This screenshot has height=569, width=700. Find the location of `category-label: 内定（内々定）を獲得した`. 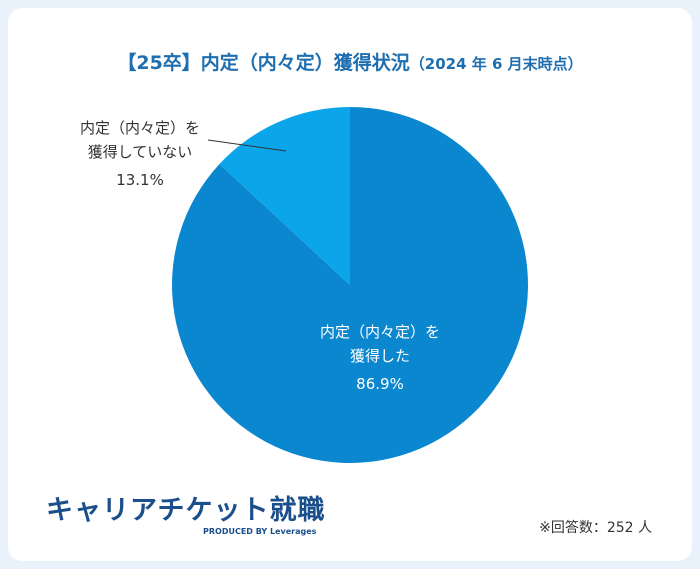

category-label: 内定（内々定）を獲得した is located at coordinates (379, 344).